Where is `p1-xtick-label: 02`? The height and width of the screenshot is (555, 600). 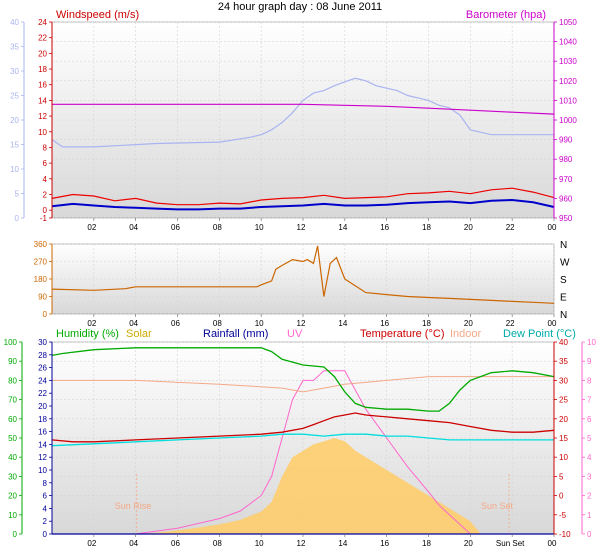 p1-xtick-label: 02 is located at coordinates (91, 227).